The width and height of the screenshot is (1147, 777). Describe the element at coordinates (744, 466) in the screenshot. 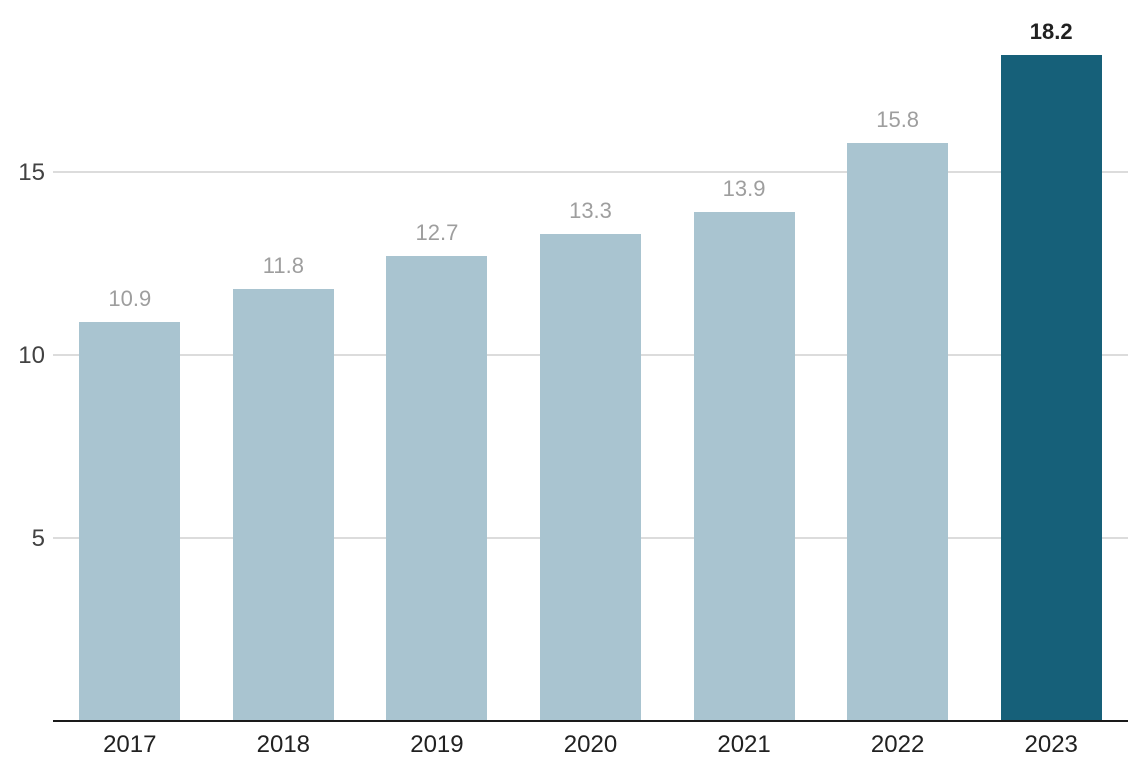

I see `bar-2021` at that location.